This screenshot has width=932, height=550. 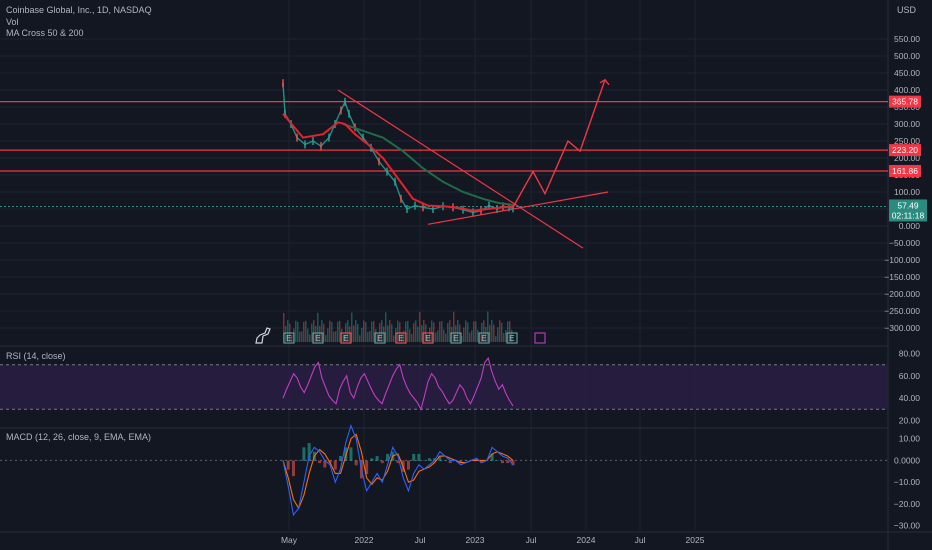 I want to click on projection-path, so click(x=559, y=143).